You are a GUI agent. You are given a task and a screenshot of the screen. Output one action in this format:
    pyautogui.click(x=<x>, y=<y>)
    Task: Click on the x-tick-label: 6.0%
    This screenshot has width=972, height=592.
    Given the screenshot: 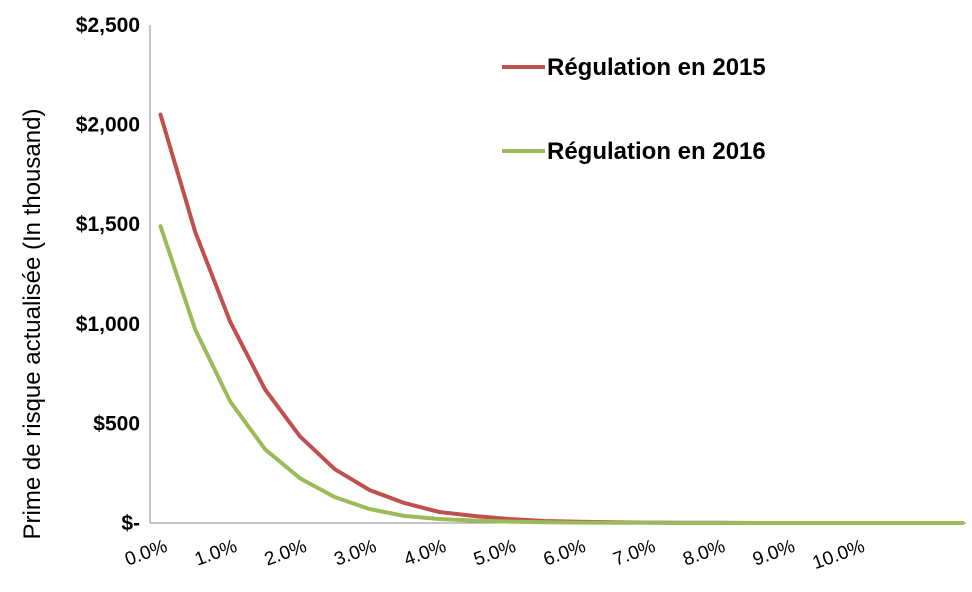 What is the action you would take?
    pyautogui.click(x=565, y=553)
    